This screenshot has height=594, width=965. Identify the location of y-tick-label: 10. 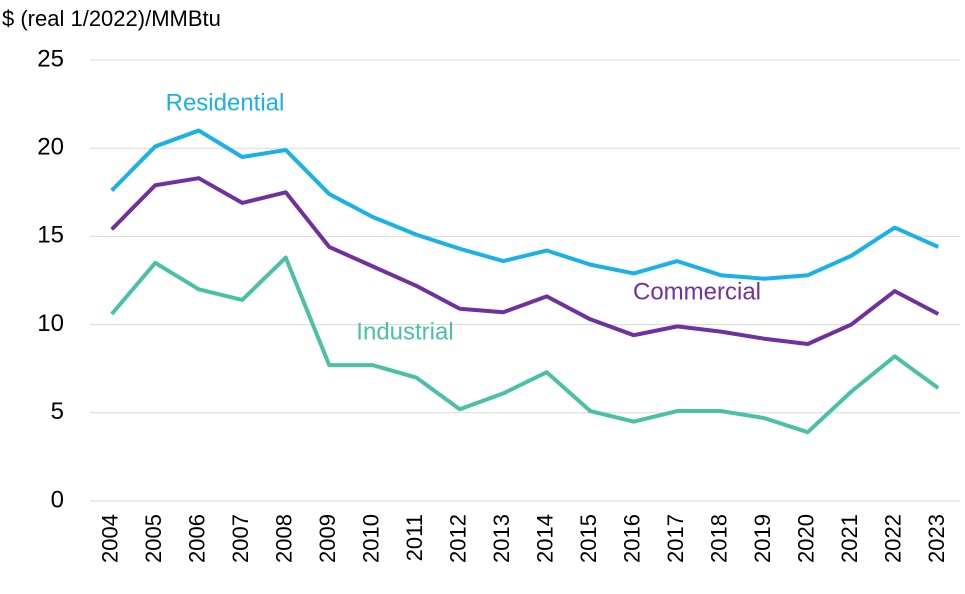
(50, 323).